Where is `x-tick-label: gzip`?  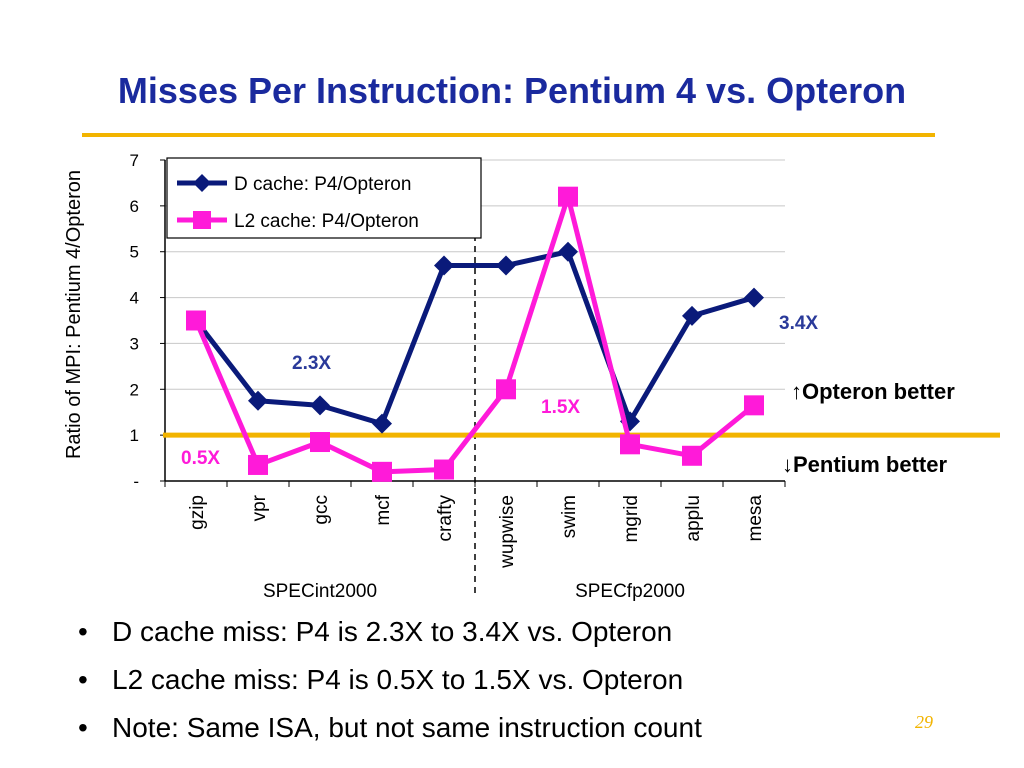
x-tick-label: gzip is located at coordinates (197, 512).